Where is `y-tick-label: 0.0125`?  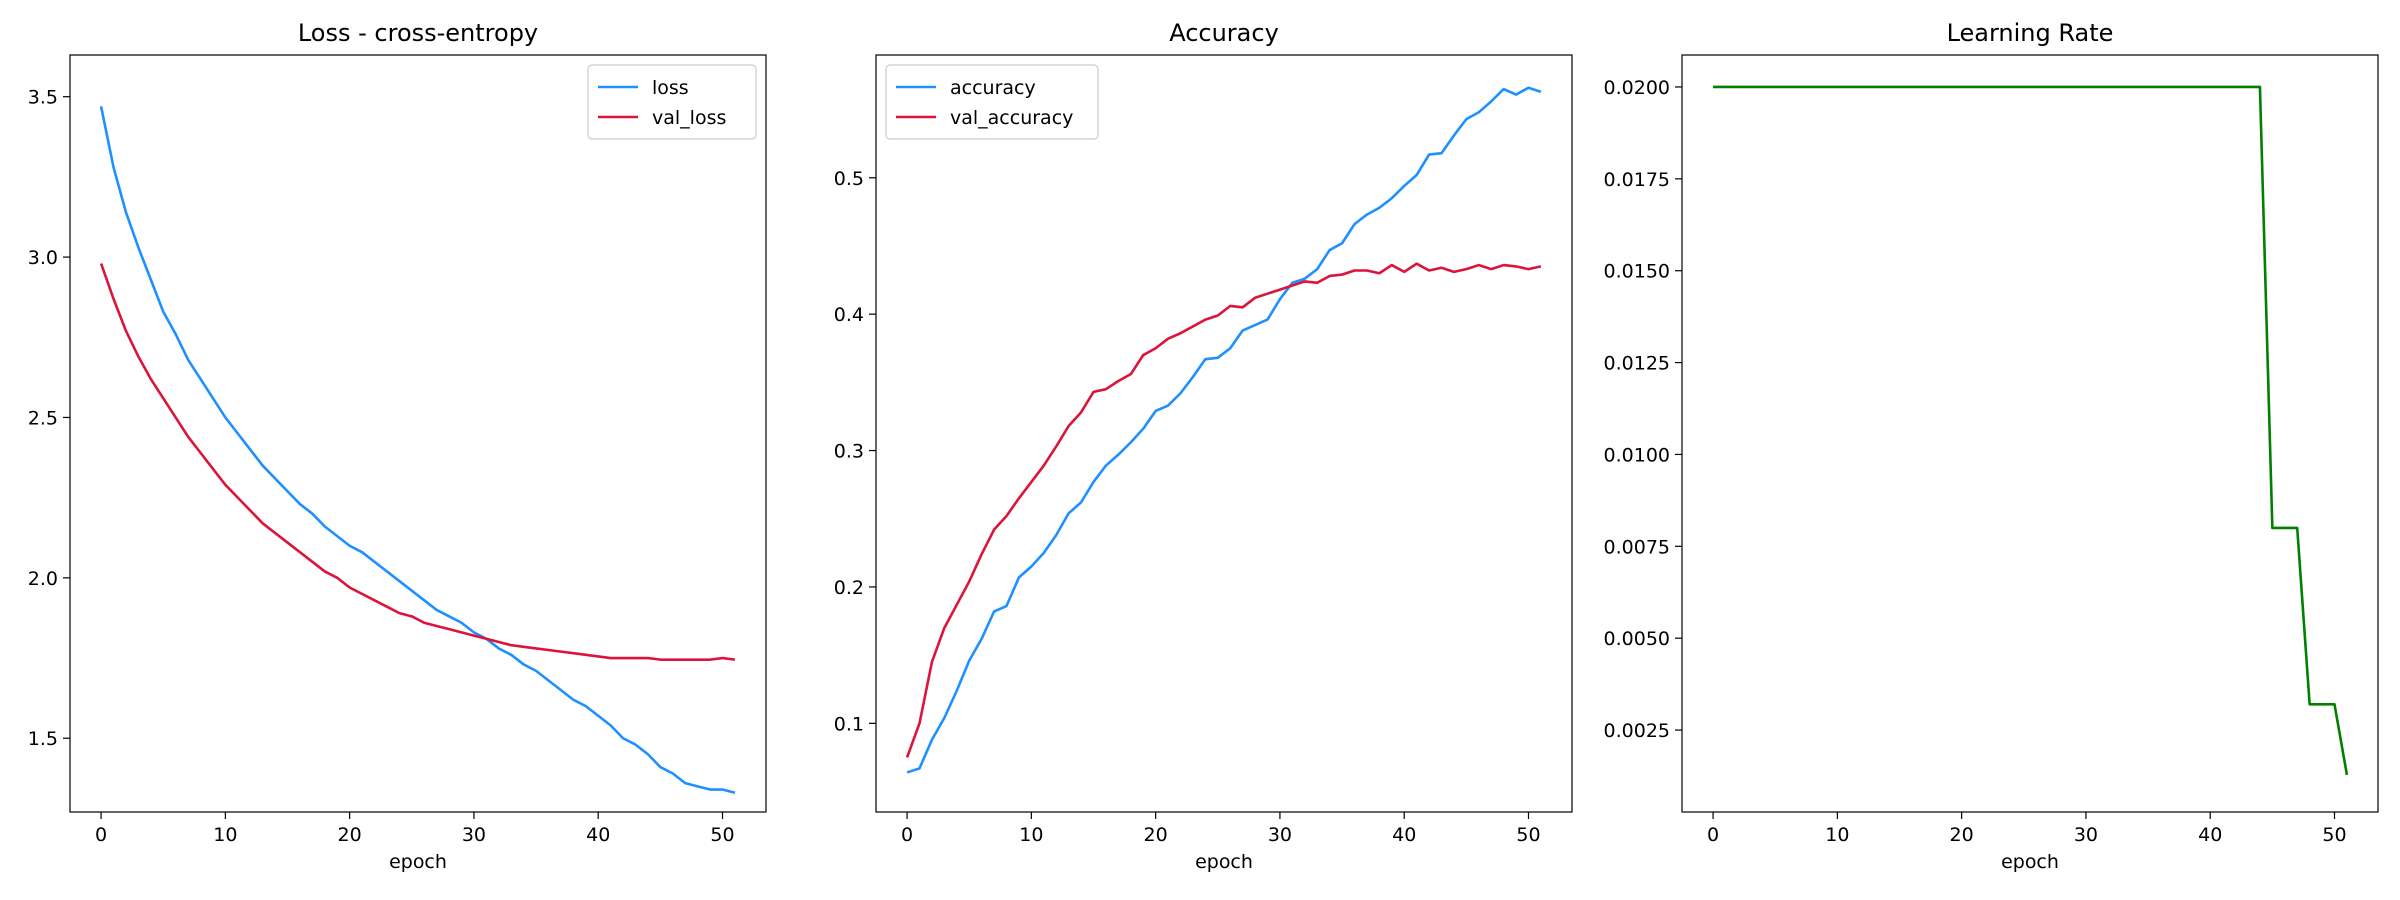
y-tick-label: 0.0125 is located at coordinates (1637, 364).